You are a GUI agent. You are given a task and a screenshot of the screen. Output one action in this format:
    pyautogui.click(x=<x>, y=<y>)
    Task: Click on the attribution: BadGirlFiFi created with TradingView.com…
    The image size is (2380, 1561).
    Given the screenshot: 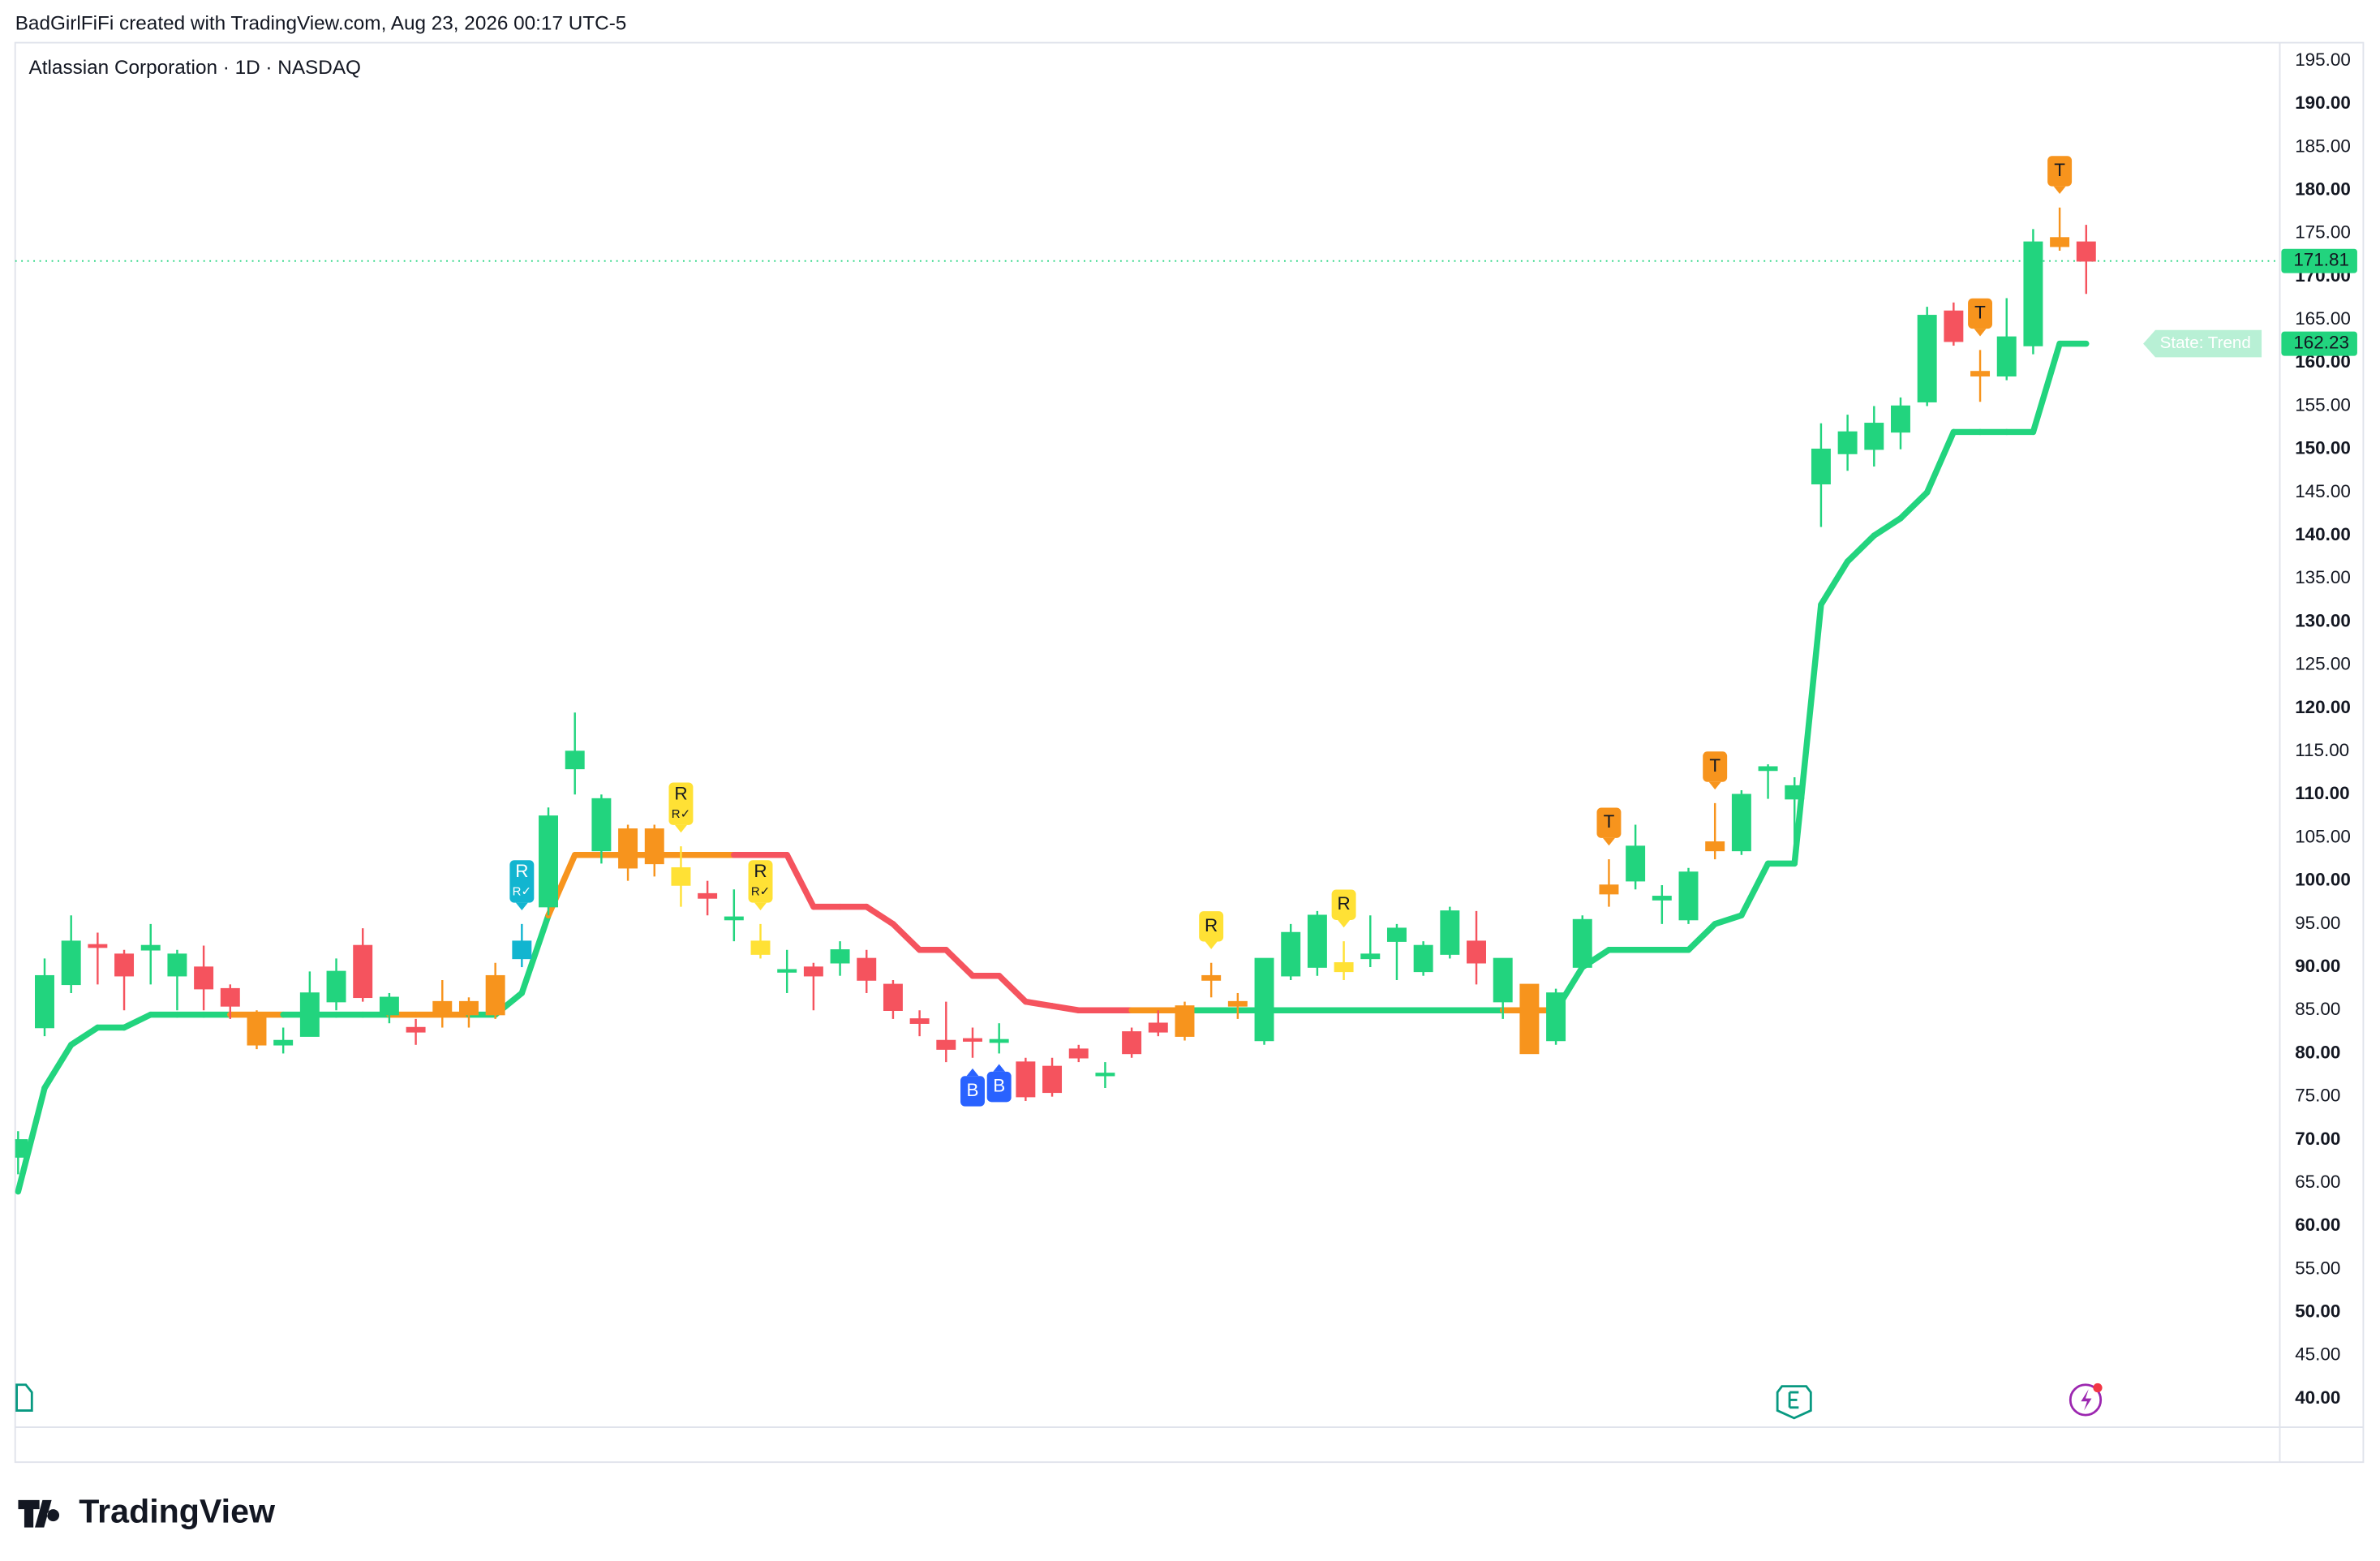 What is the action you would take?
    pyautogui.click(x=321, y=24)
    